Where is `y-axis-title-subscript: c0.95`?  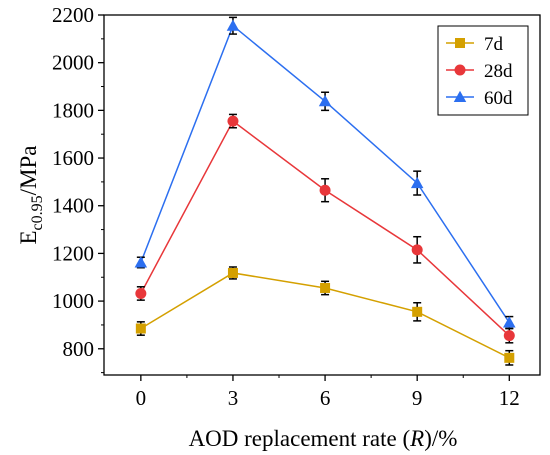 y-axis-title-subscript: c0.95 is located at coordinates (37, 212).